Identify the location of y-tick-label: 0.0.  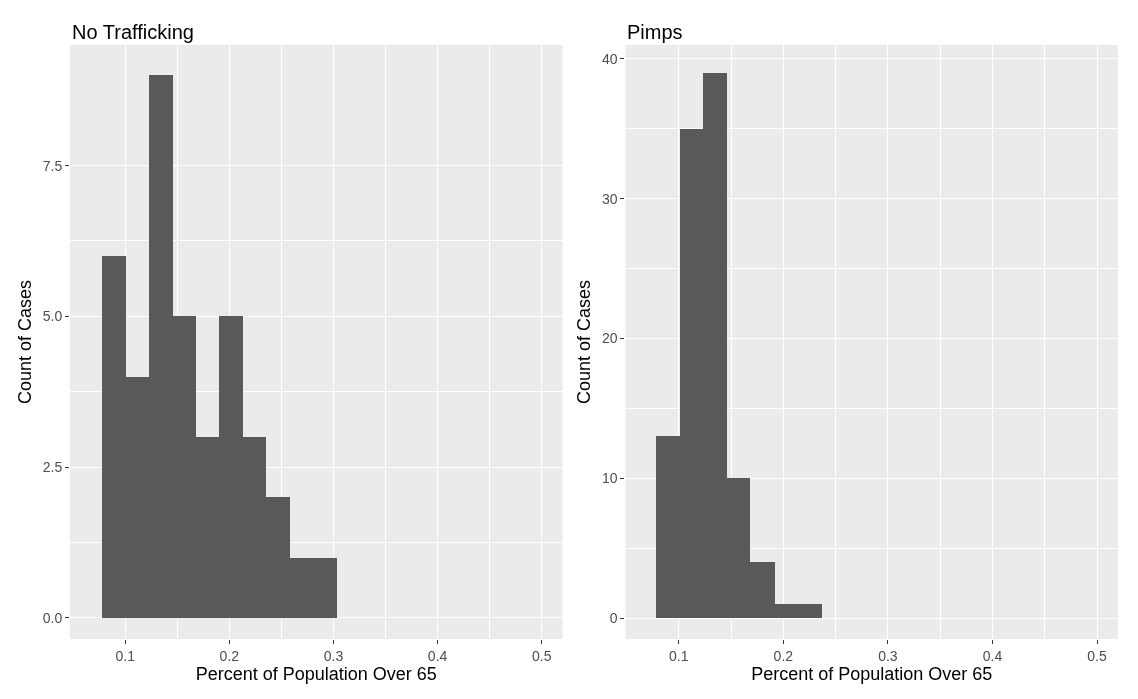
(52, 617).